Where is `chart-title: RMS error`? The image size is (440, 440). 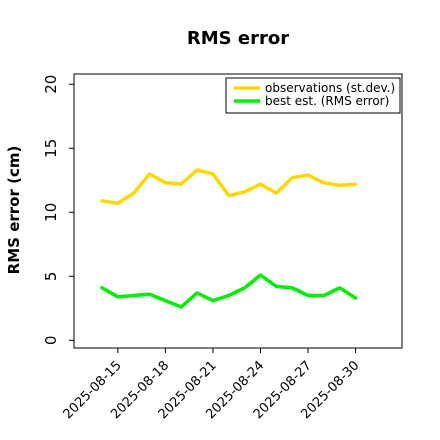 chart-title: RMS error is located at coordinates (238, 38).